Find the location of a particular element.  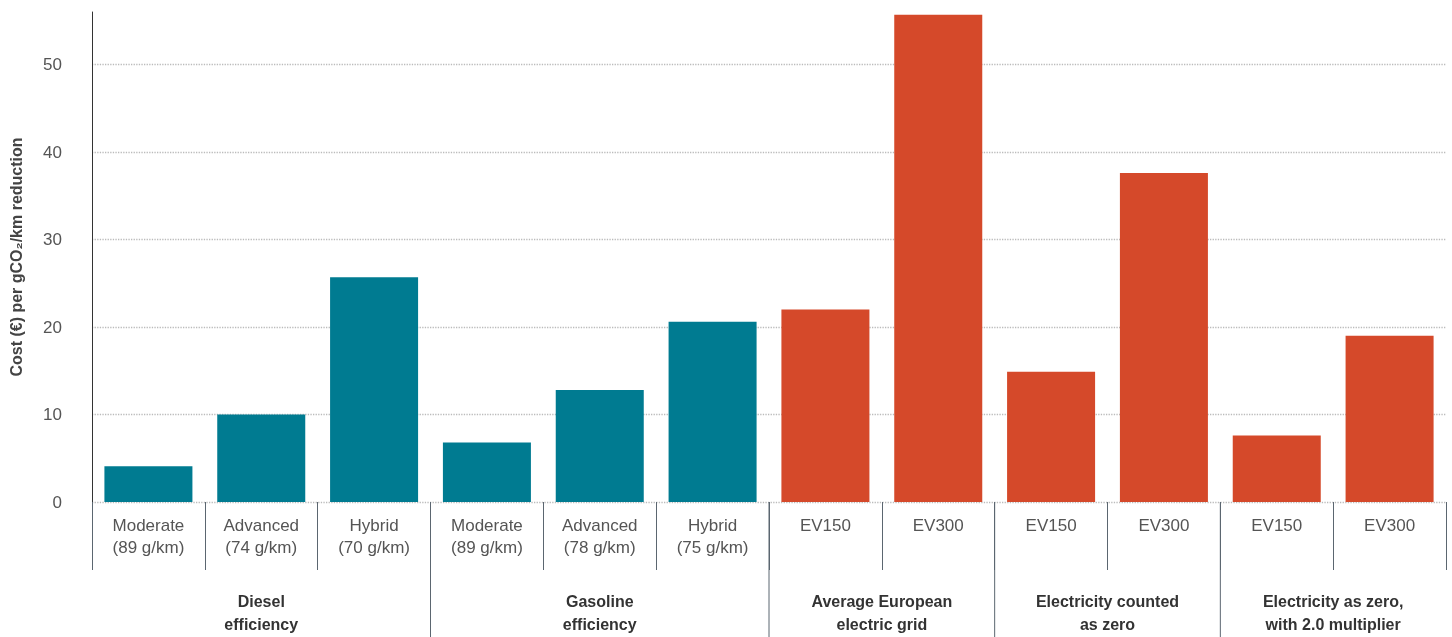

text: Gasoline efficiency is located at coordinates (599, 613).